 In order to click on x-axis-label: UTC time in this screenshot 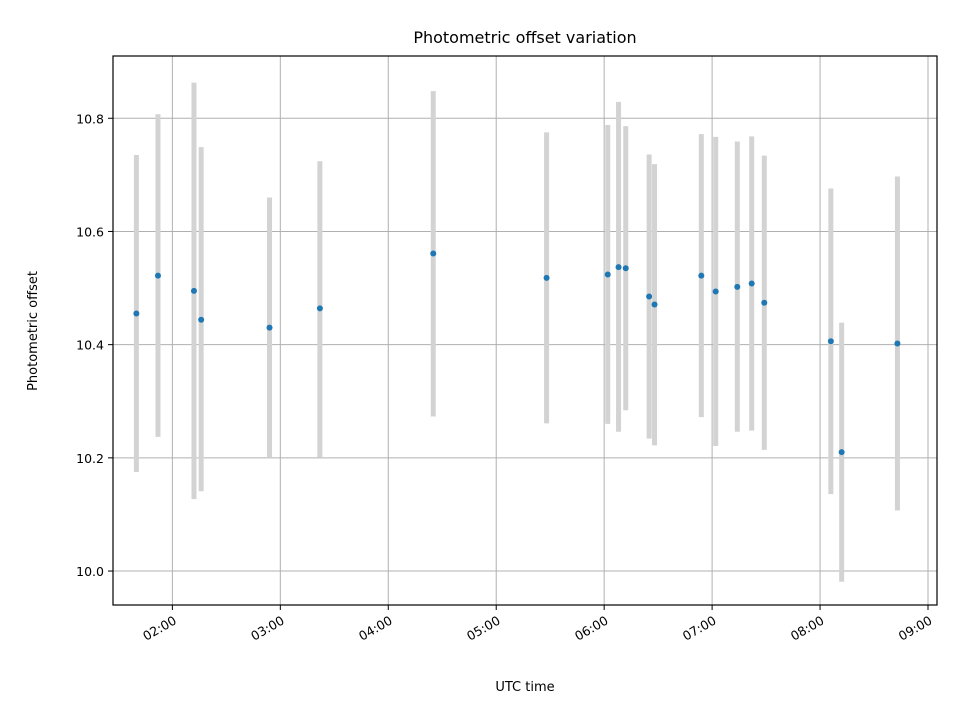, I will do `click(524, 687)`.